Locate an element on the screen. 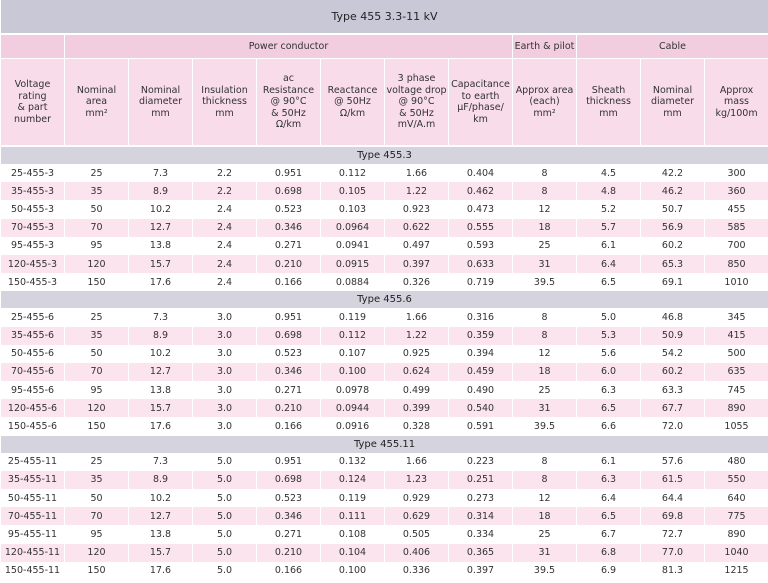  cell: 0.365 is located at coordinates (480, 552).